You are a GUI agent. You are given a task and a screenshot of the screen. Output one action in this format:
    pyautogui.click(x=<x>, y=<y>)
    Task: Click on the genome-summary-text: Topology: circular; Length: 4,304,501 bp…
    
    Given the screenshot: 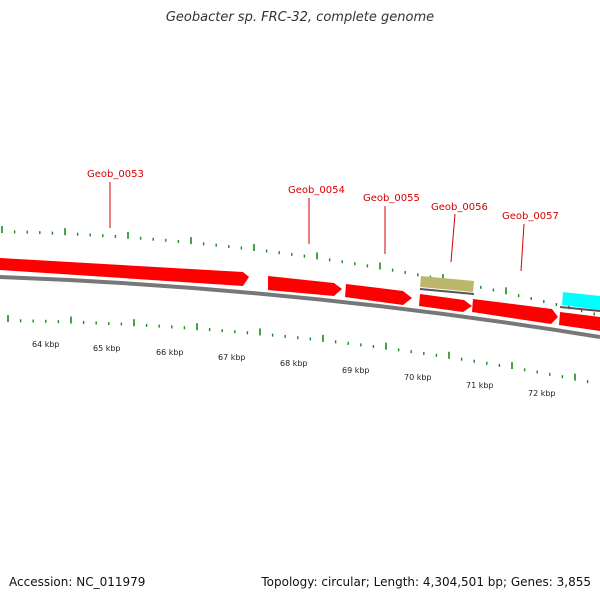 What is the action you would take?
    pyautogui.click(x=426, y=582)
    